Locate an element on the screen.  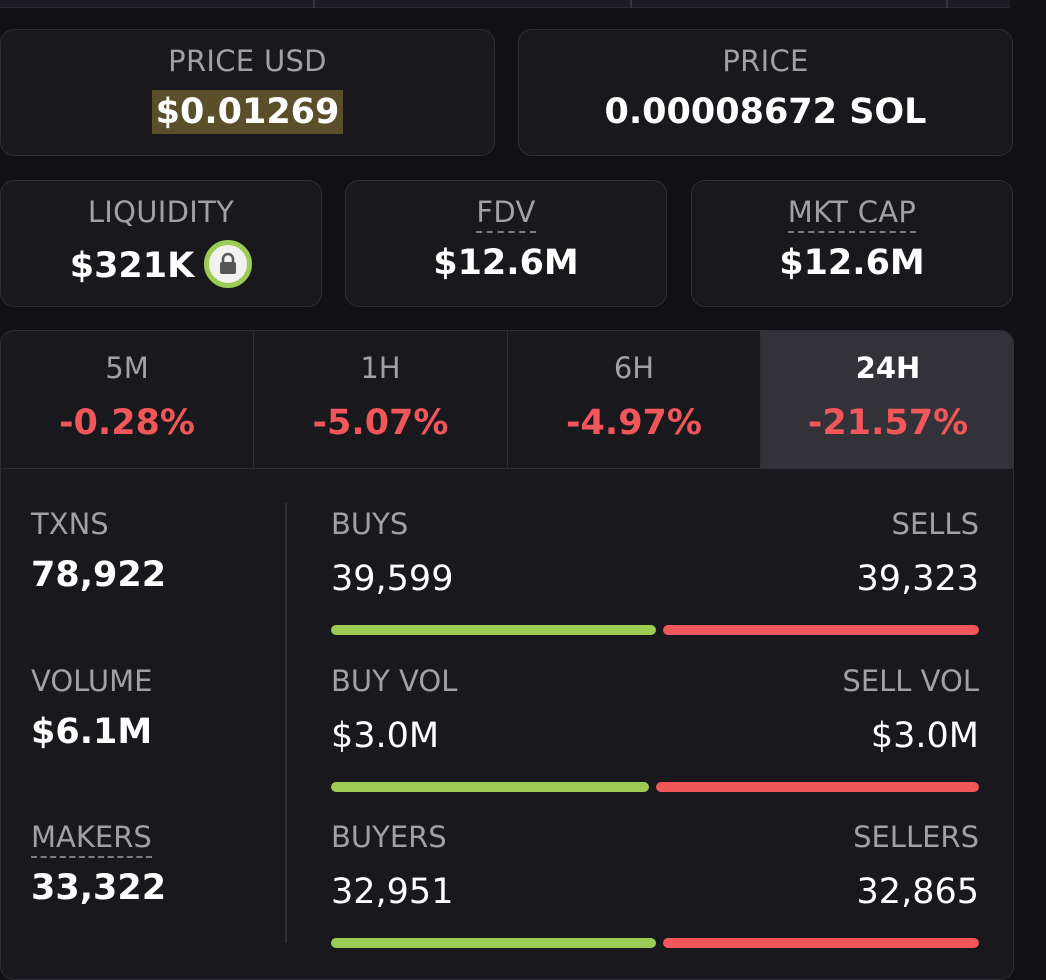
fdv-label: FDV is located at coordinates (506, 214).